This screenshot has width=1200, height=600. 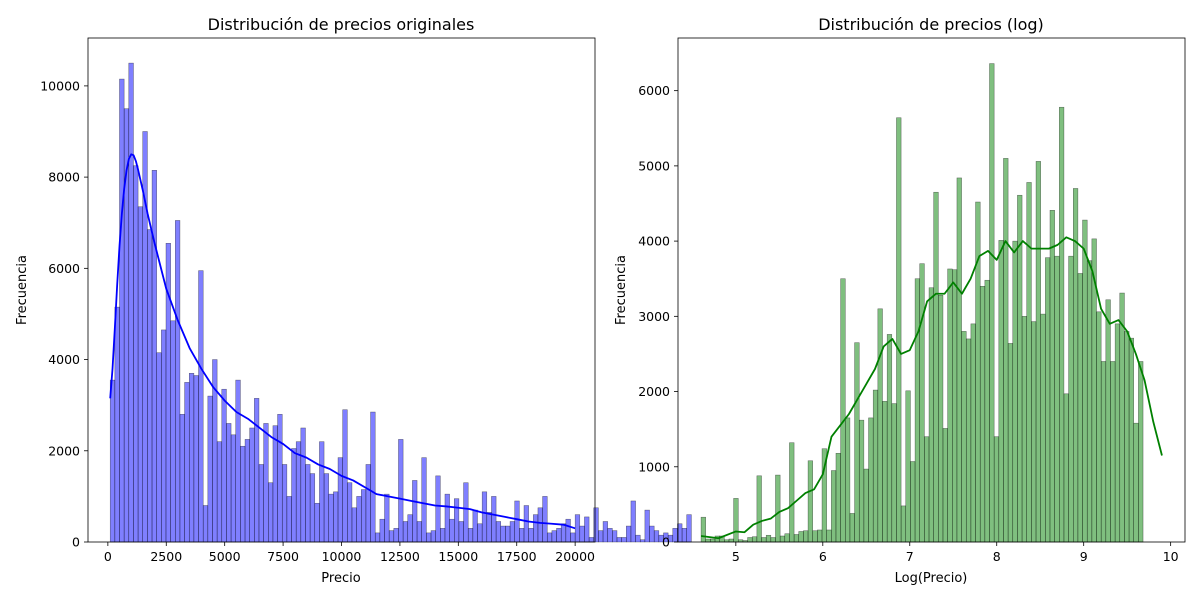 I want to click on log-price-y-tick-label: 3000, so click(x=654, y=316).